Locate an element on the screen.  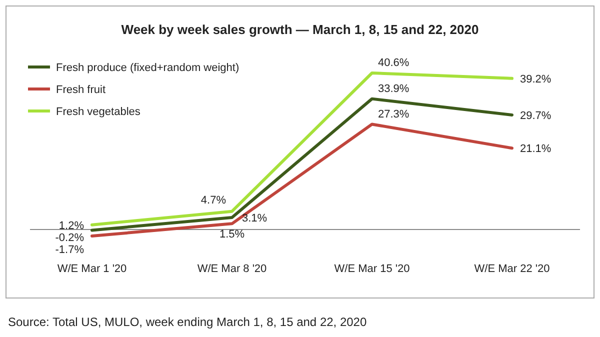
data-label: -0.2% is located at coordinates (69, 238).